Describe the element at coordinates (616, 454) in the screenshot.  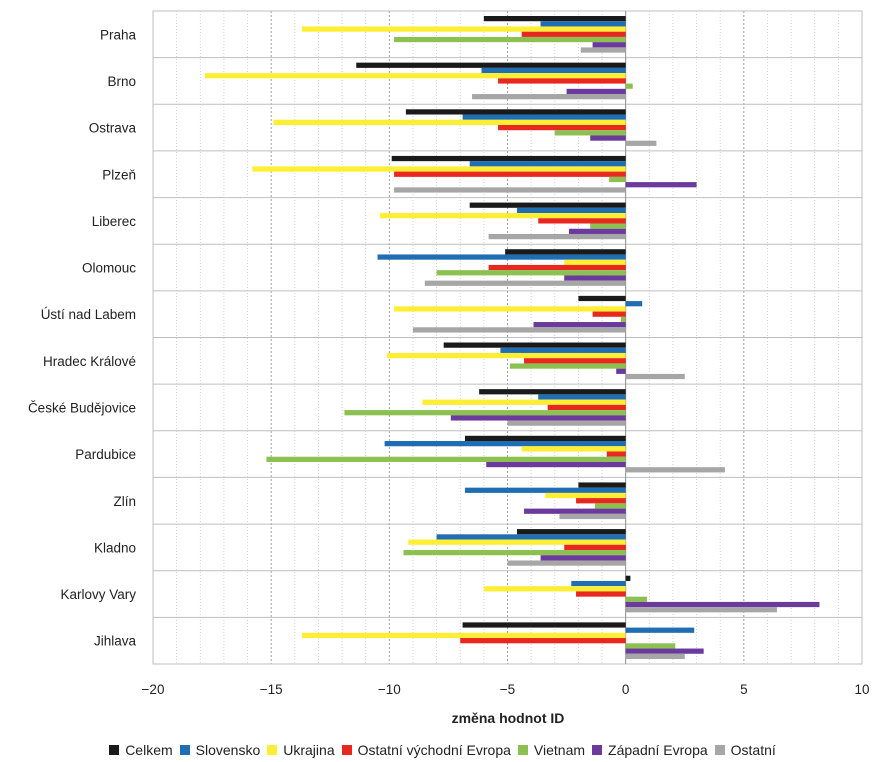
I see `bar-ostatní-východní-evropa-9` at that location.